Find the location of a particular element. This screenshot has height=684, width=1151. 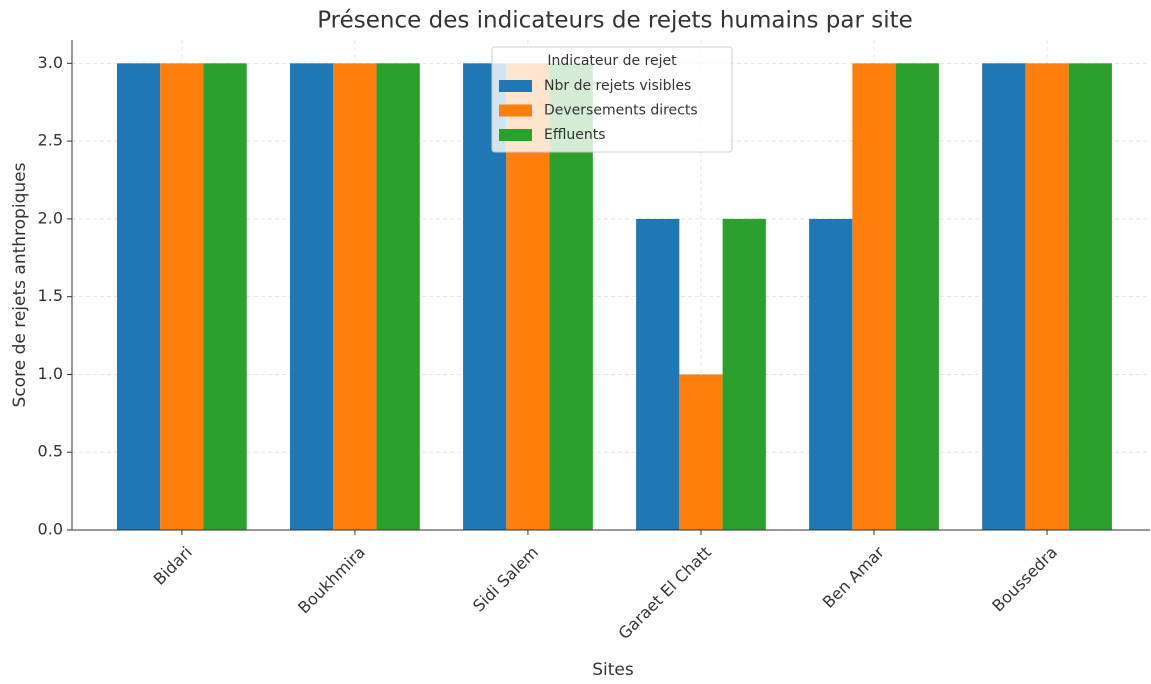

y-tick-label: 2.5 is located at coordinates (50, 140).